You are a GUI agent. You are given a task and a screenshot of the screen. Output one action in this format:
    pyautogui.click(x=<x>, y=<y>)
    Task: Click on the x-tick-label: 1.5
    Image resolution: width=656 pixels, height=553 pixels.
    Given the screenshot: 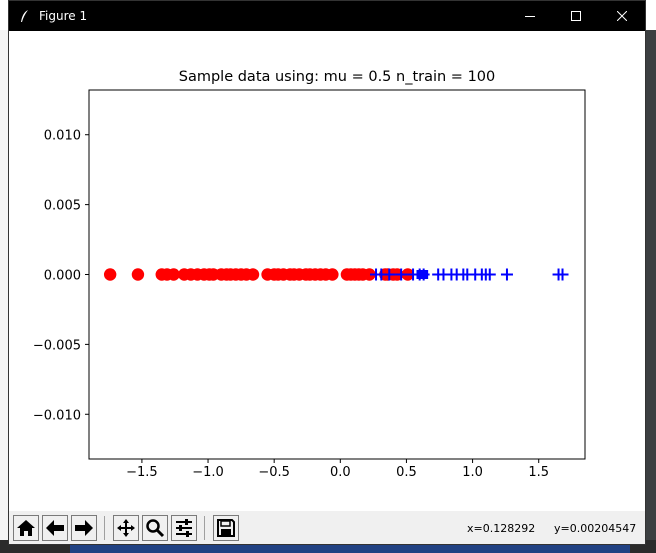 What is the action you would take?
    pyautogui.click(x=538, y=472)
    